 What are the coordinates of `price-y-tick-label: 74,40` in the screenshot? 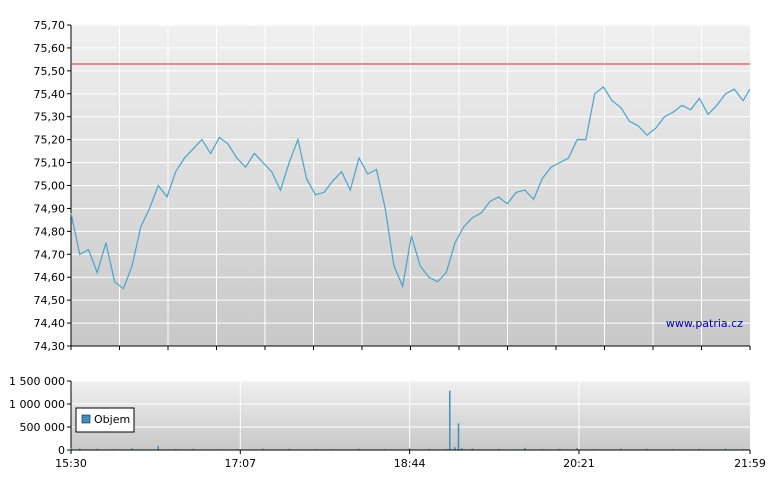 It's located at (50, 323).